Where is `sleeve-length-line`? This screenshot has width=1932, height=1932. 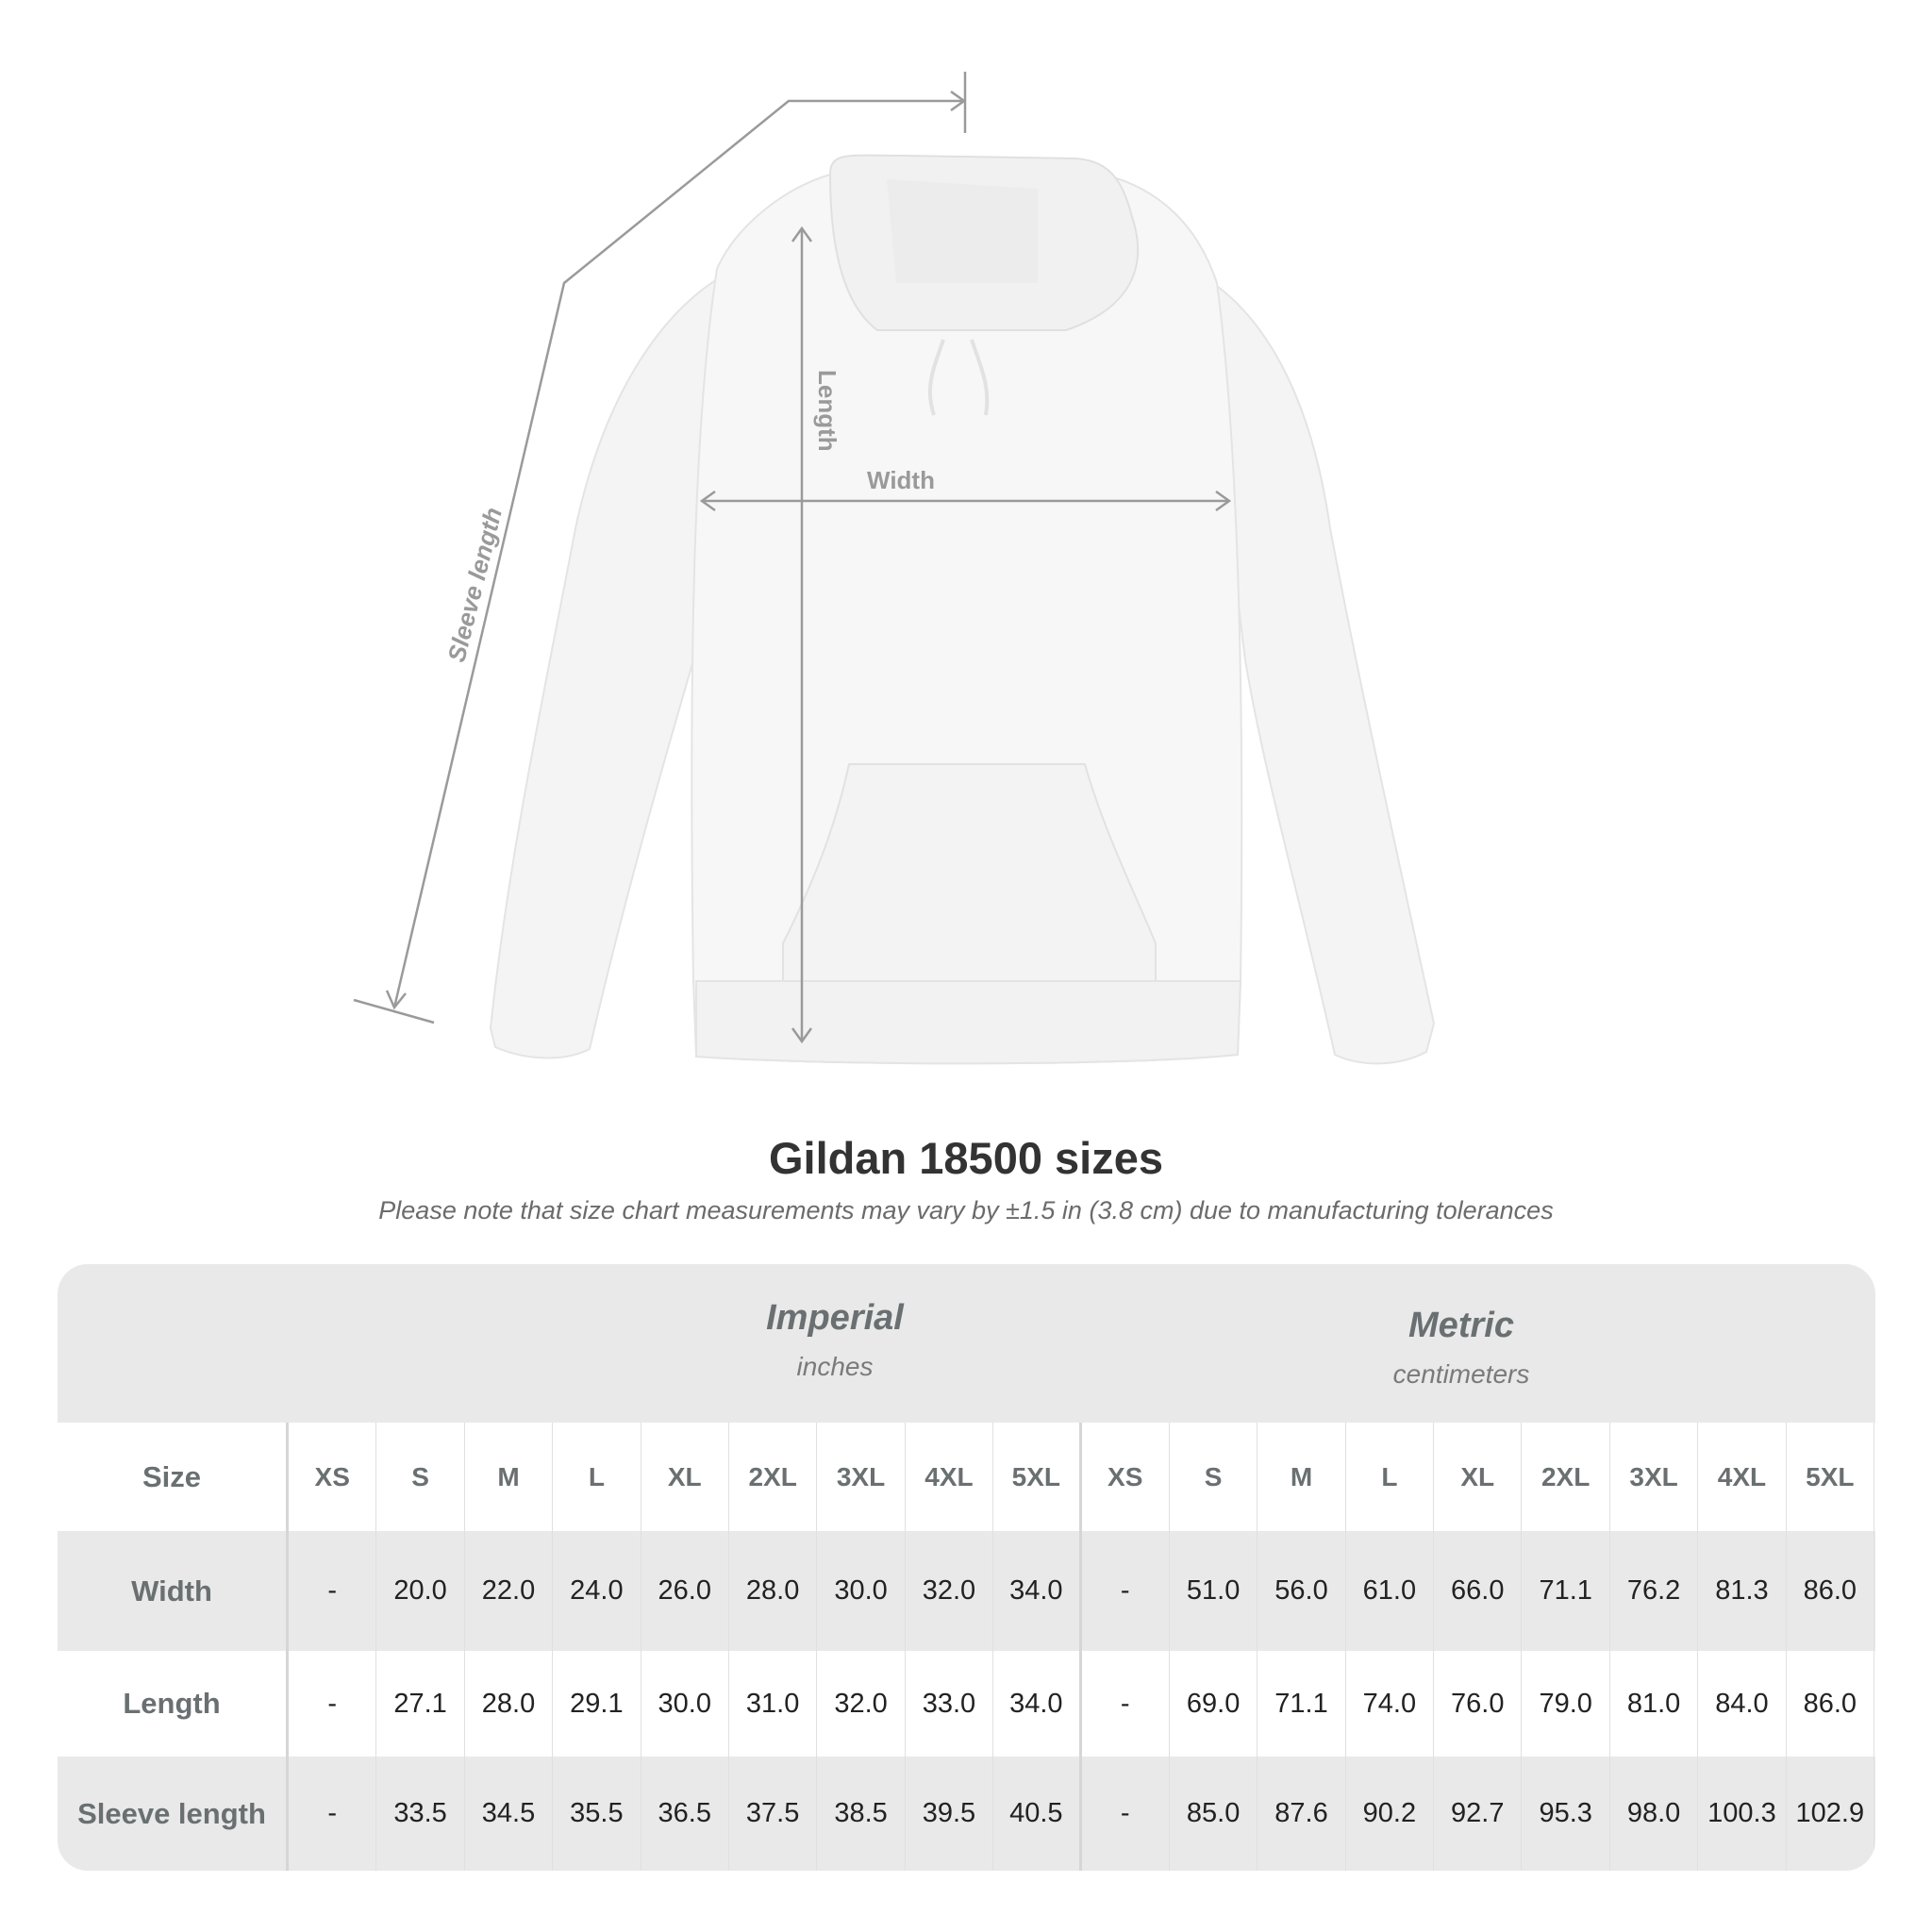
sleeve-length-line is located at coordinates (677, 553).